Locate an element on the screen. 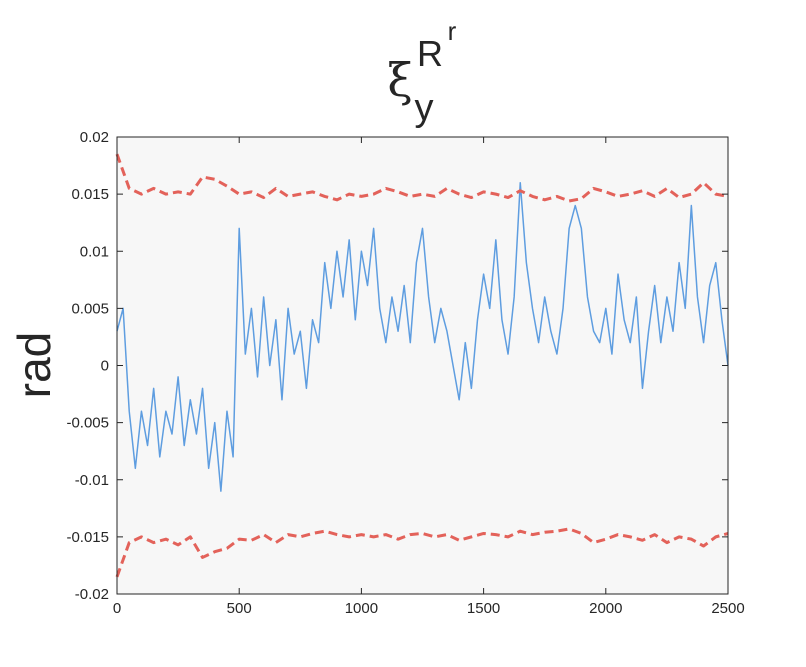 This screenshot has width=806, height=667. y-tick-label: 0.02 is located at coordinates (94, 137).